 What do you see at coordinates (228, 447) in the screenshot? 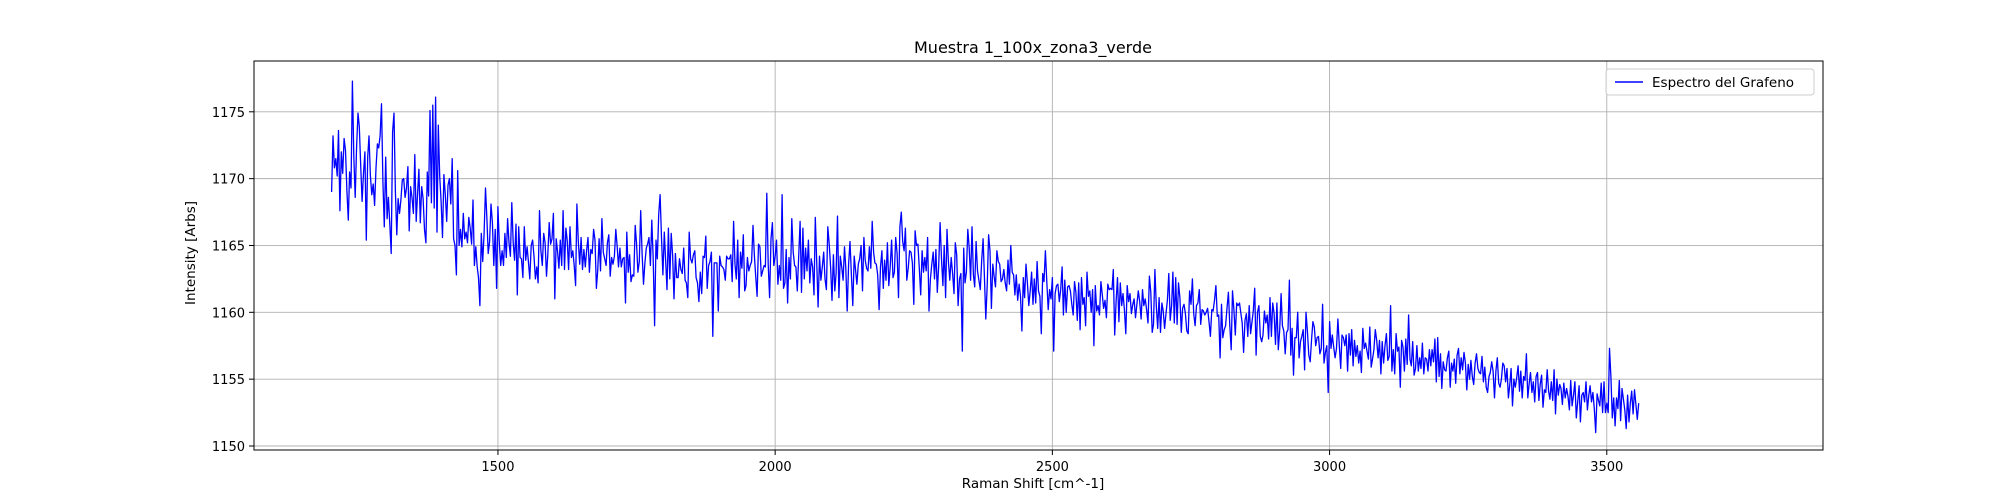
I see `y-tick-label: 1150` at bounding box center [228, 447].